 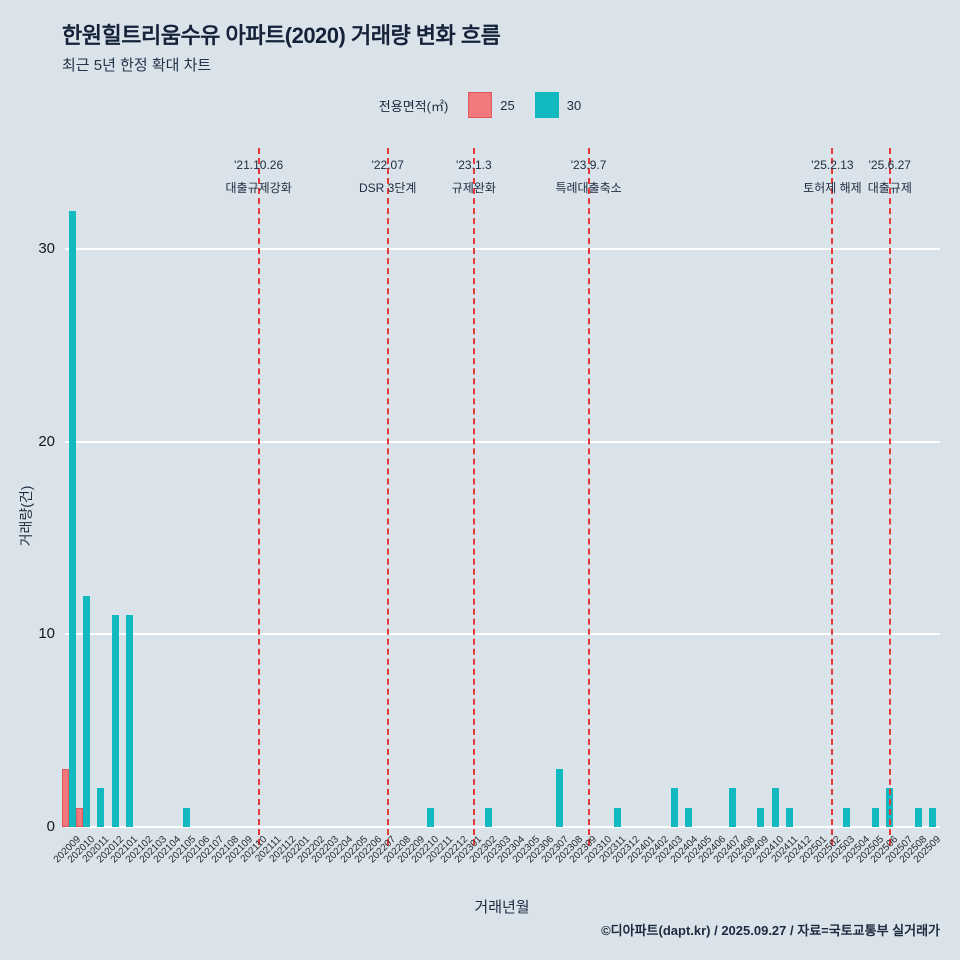 What do you see at coordinates (46, 441) in the screenshot?
I see `y-tick-label: 20` at bounding box center [46, 441].